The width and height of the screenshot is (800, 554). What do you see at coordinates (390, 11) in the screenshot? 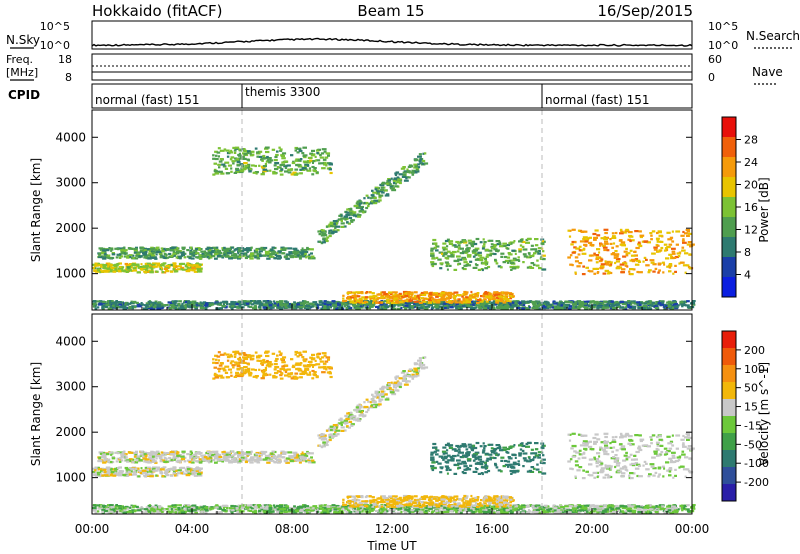
I see `header-center: Beam 15` at bounding box center [390, 11].